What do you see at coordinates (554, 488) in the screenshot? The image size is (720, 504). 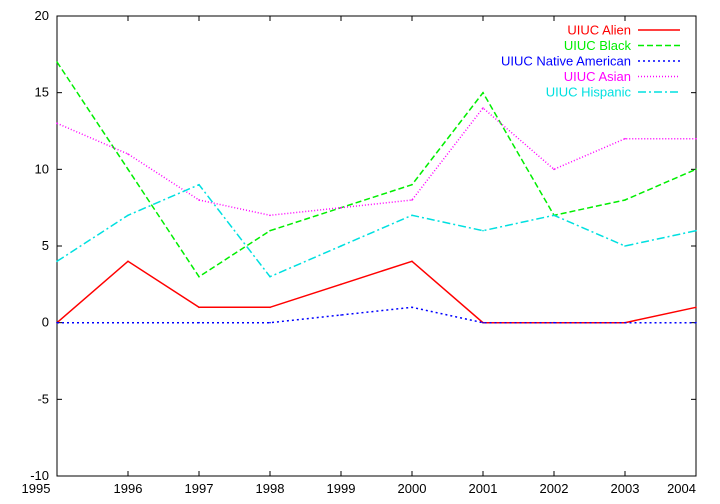 I see `x-tick-label: 2002` at bounding box center [554, 488].